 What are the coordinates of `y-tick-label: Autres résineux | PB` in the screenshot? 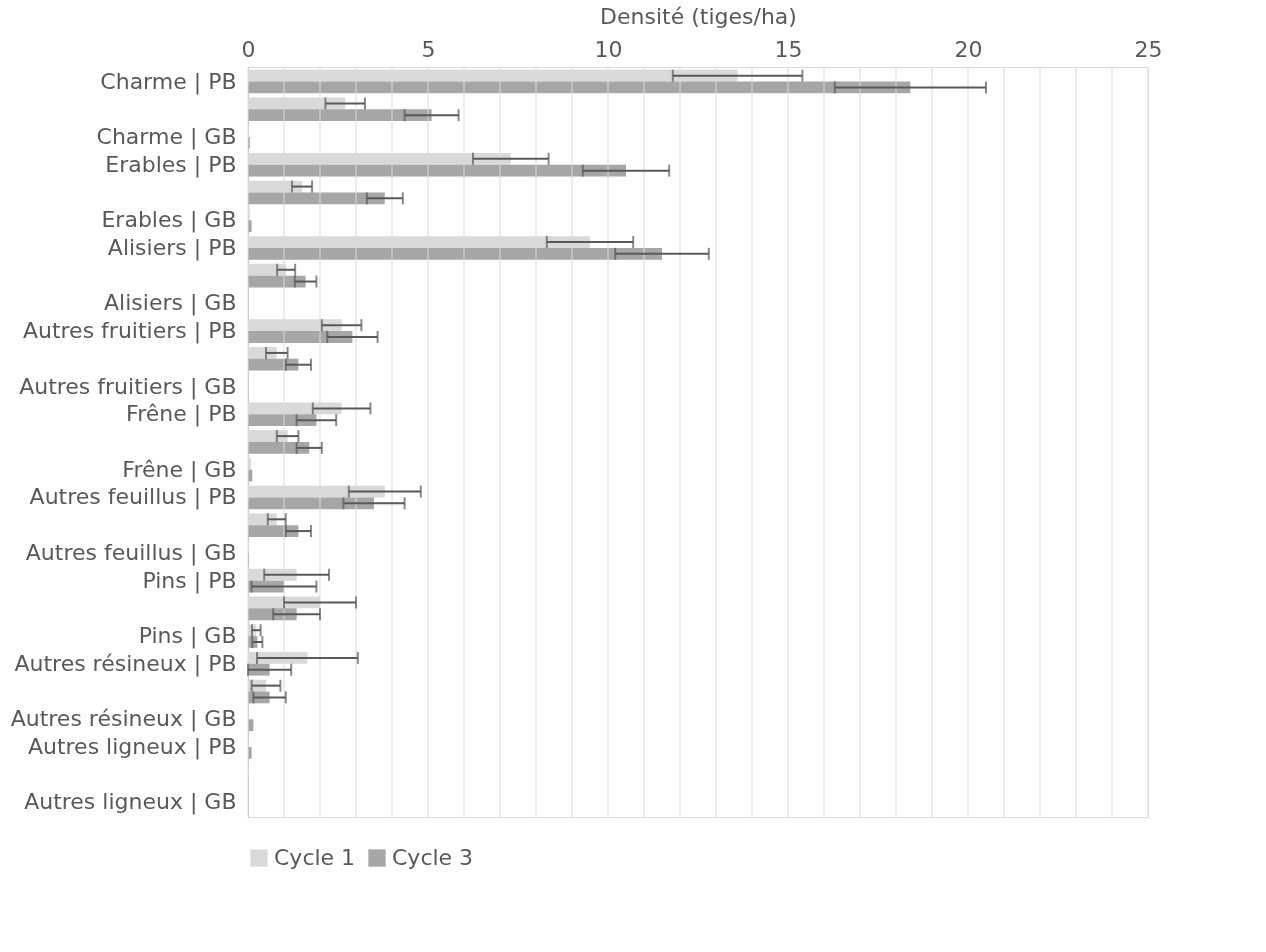 It's located at (125, 663).